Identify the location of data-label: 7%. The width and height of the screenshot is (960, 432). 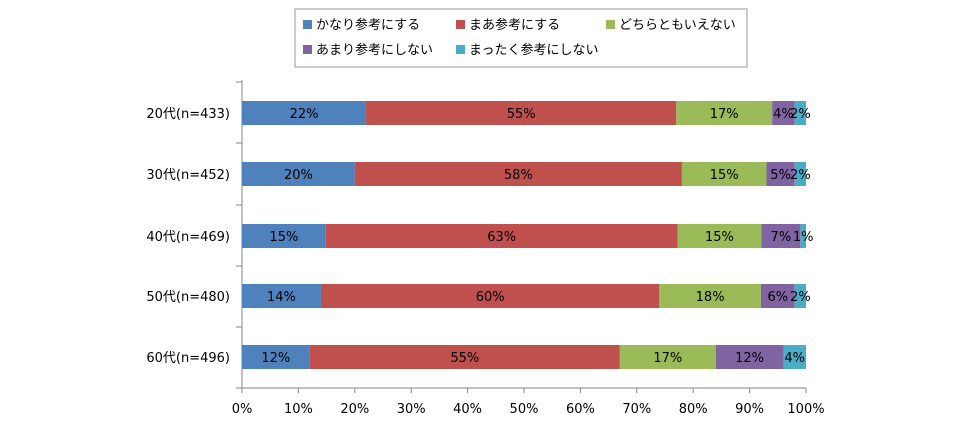
(781, 237).